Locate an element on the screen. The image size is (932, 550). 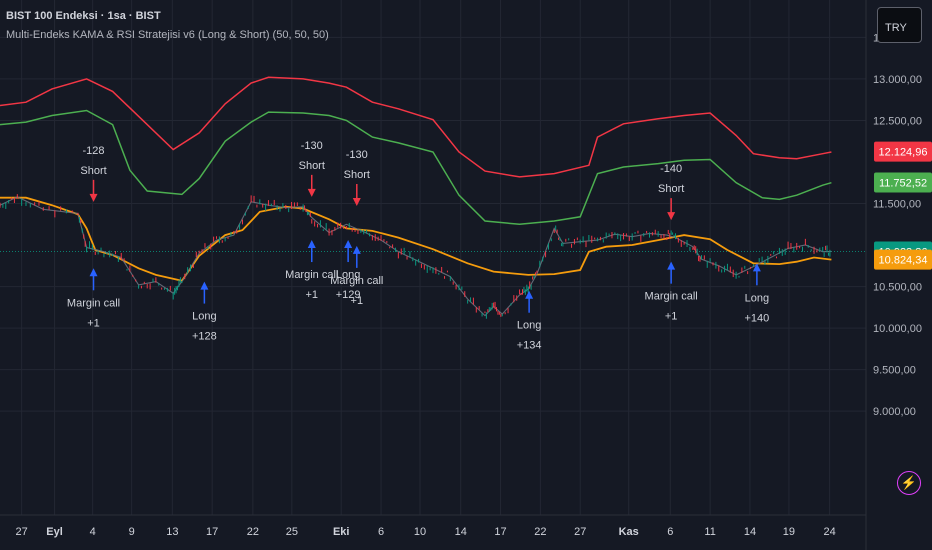
y-tick-label: 9.000,00 is located at coordinates (894, 412).